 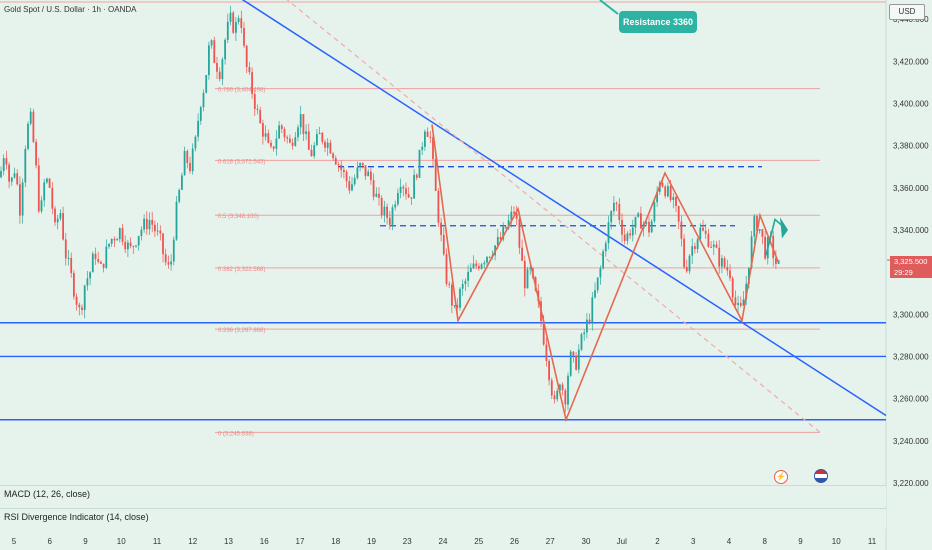 I want to click on y-tick-7: 3,300.000, so click(x=911, y=314).